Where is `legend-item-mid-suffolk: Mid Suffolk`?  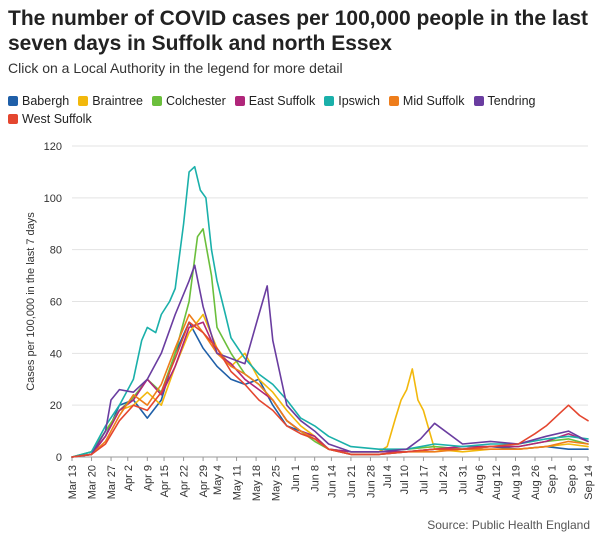 legend-item-mid-suffolk: Mid Suffolk is located at coordinates (426, 101).